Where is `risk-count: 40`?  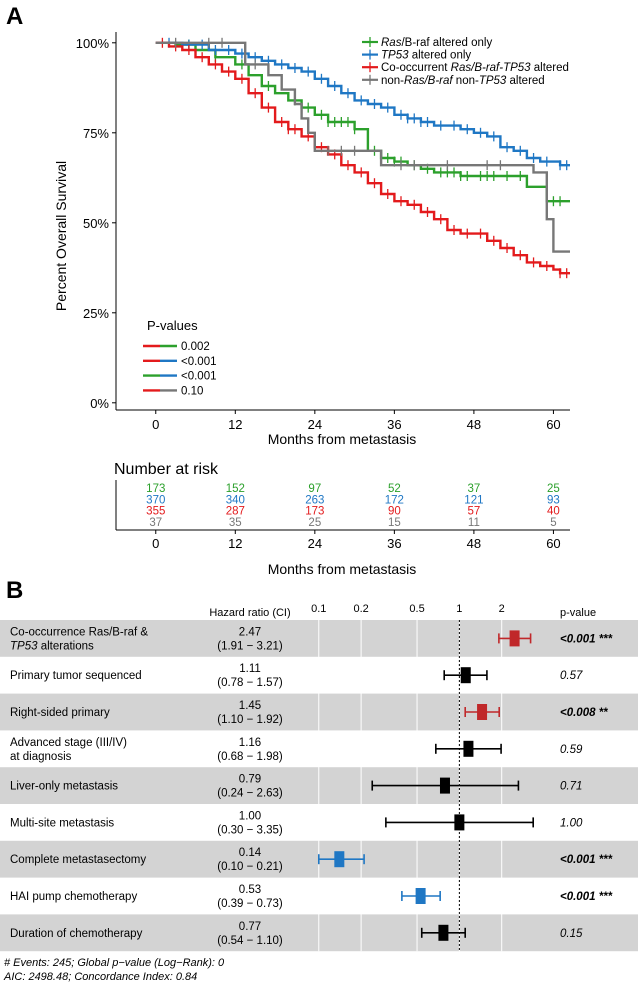 risk-count: 40 is located at coordinates (553, 512).